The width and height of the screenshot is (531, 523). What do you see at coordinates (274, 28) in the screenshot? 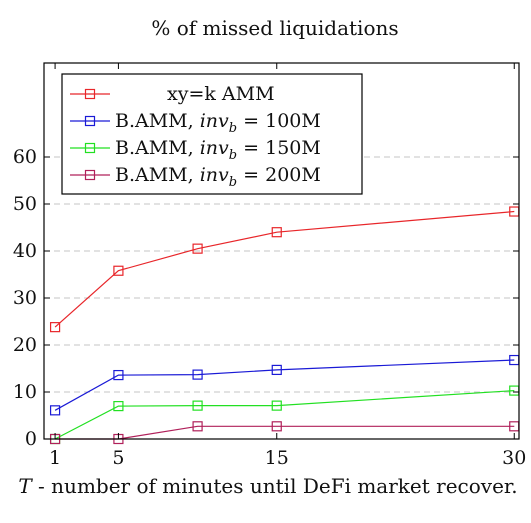
I see `chart-title: % of missed liquidations` at bounding box center [274, 28].